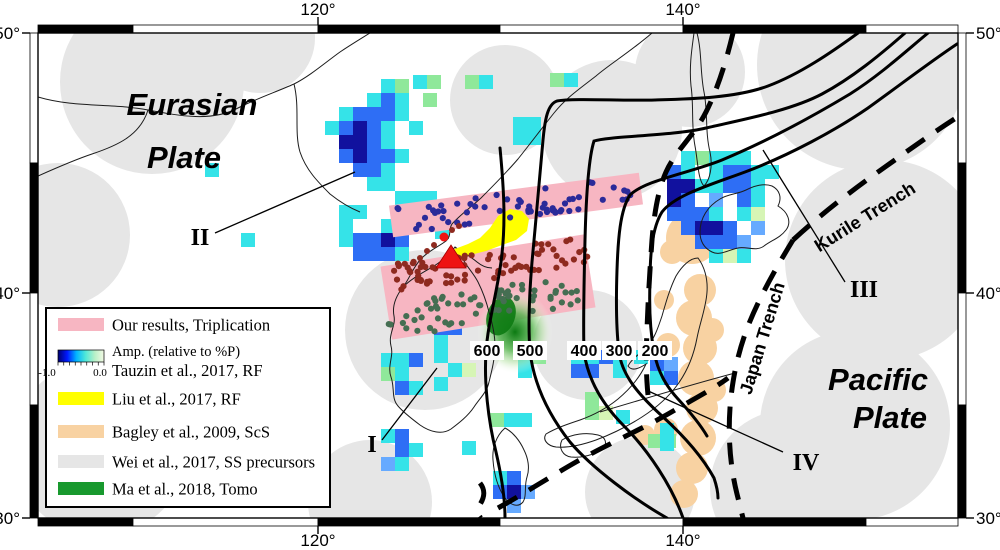 The height and width of the screenshot is (550, 1000). I want to click on contour-label: 300, so click(619, 351).